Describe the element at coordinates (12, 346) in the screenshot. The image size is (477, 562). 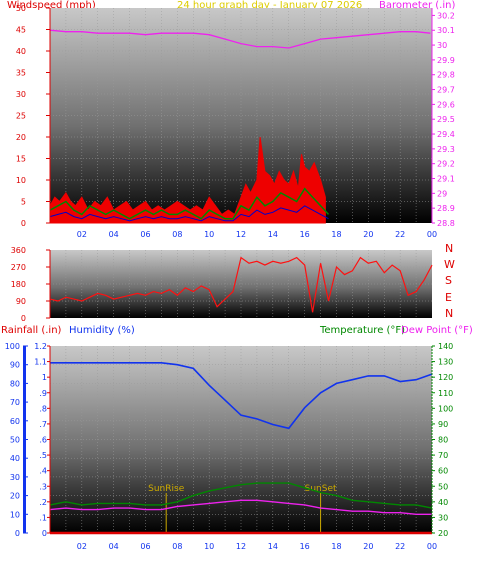
I see `humidity-tick-label: 100` at that location.